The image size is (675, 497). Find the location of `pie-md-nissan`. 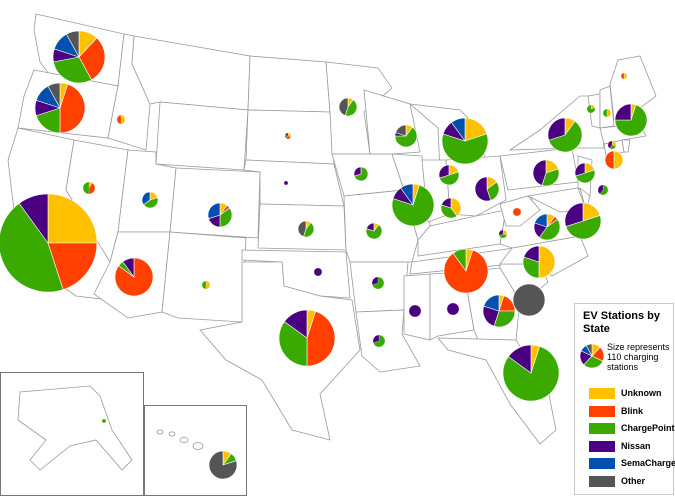

pie-md-nissan is located at coordinates (574, 214).